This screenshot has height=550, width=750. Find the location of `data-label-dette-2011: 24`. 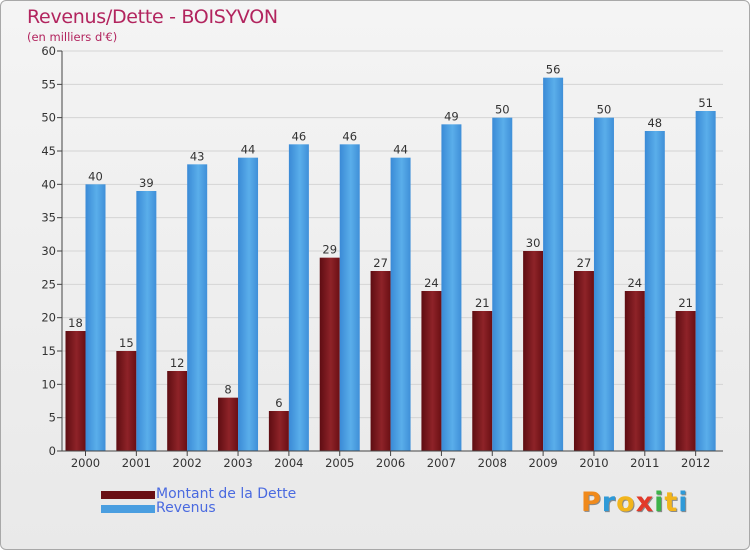

data-label-dette-2011: 24 is located at coordinates (634, 283).